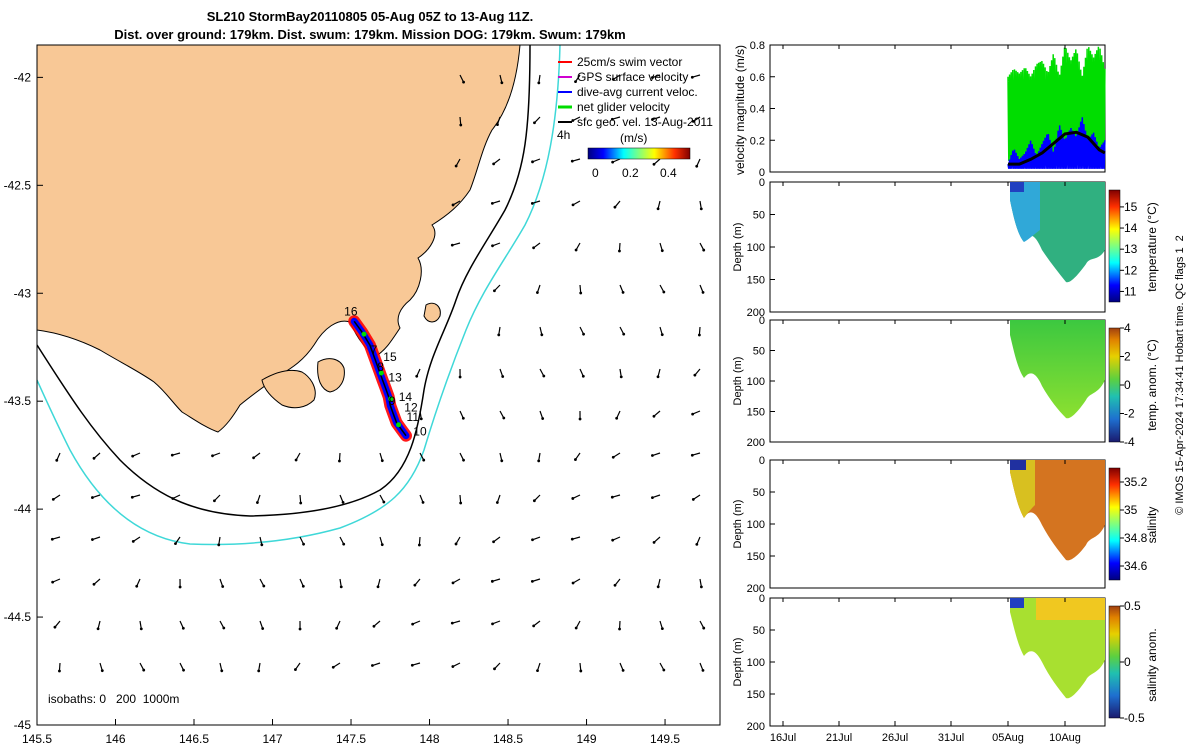 The height and width of the screenshot is (750, 1200). Describe the element at coordinates (113, 699) in the screenshot. I see `isobath-note: isobaths: 0 200 1000m` at that location.